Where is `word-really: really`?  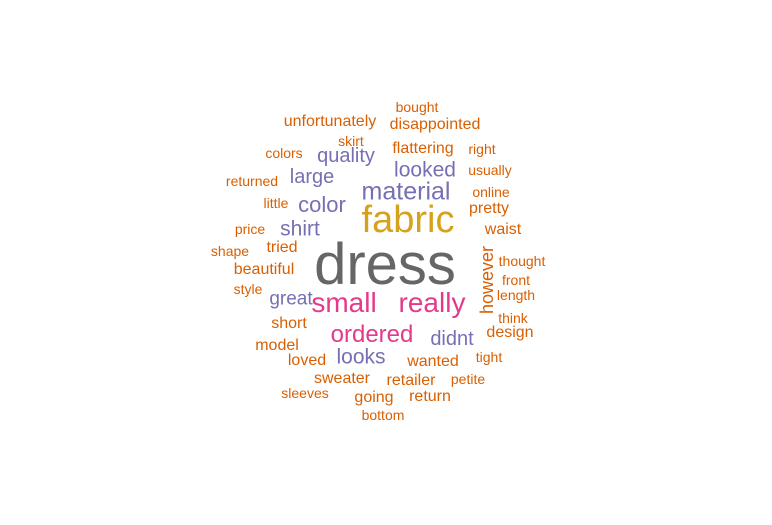 word-really: really is located at coordinates (432, 302).